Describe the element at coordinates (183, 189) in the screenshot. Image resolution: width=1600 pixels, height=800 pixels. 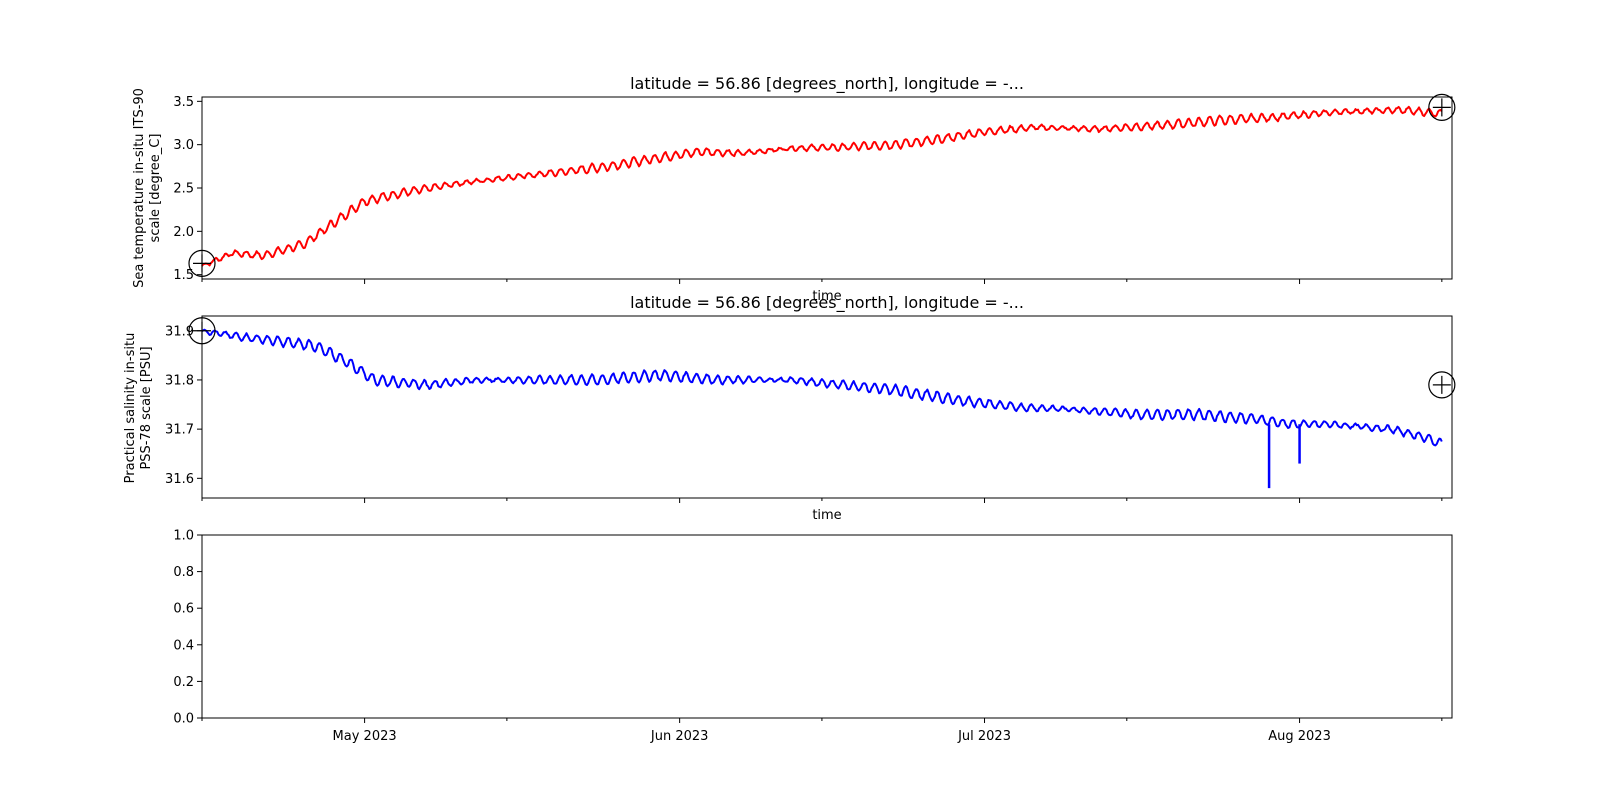
I see `temperature-ytick-label: 2.5` at that location.